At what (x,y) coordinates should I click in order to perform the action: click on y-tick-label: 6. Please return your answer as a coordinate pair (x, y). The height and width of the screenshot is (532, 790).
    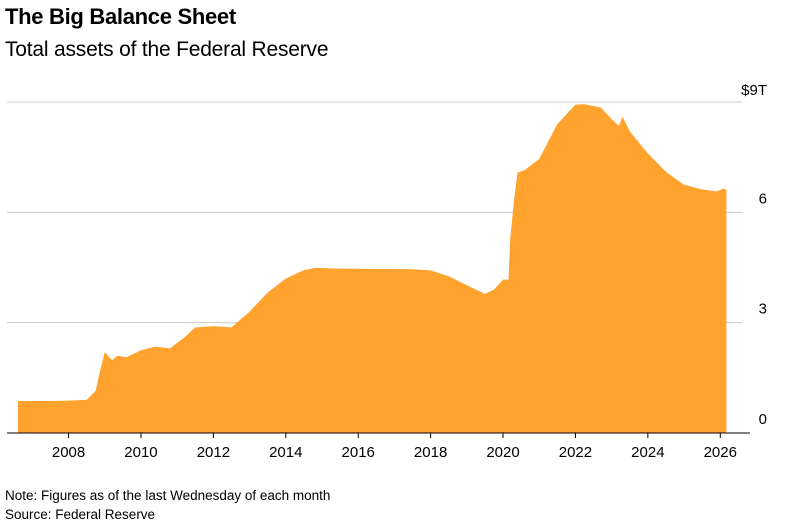
    Looking at the image, I should click on (763, 198).